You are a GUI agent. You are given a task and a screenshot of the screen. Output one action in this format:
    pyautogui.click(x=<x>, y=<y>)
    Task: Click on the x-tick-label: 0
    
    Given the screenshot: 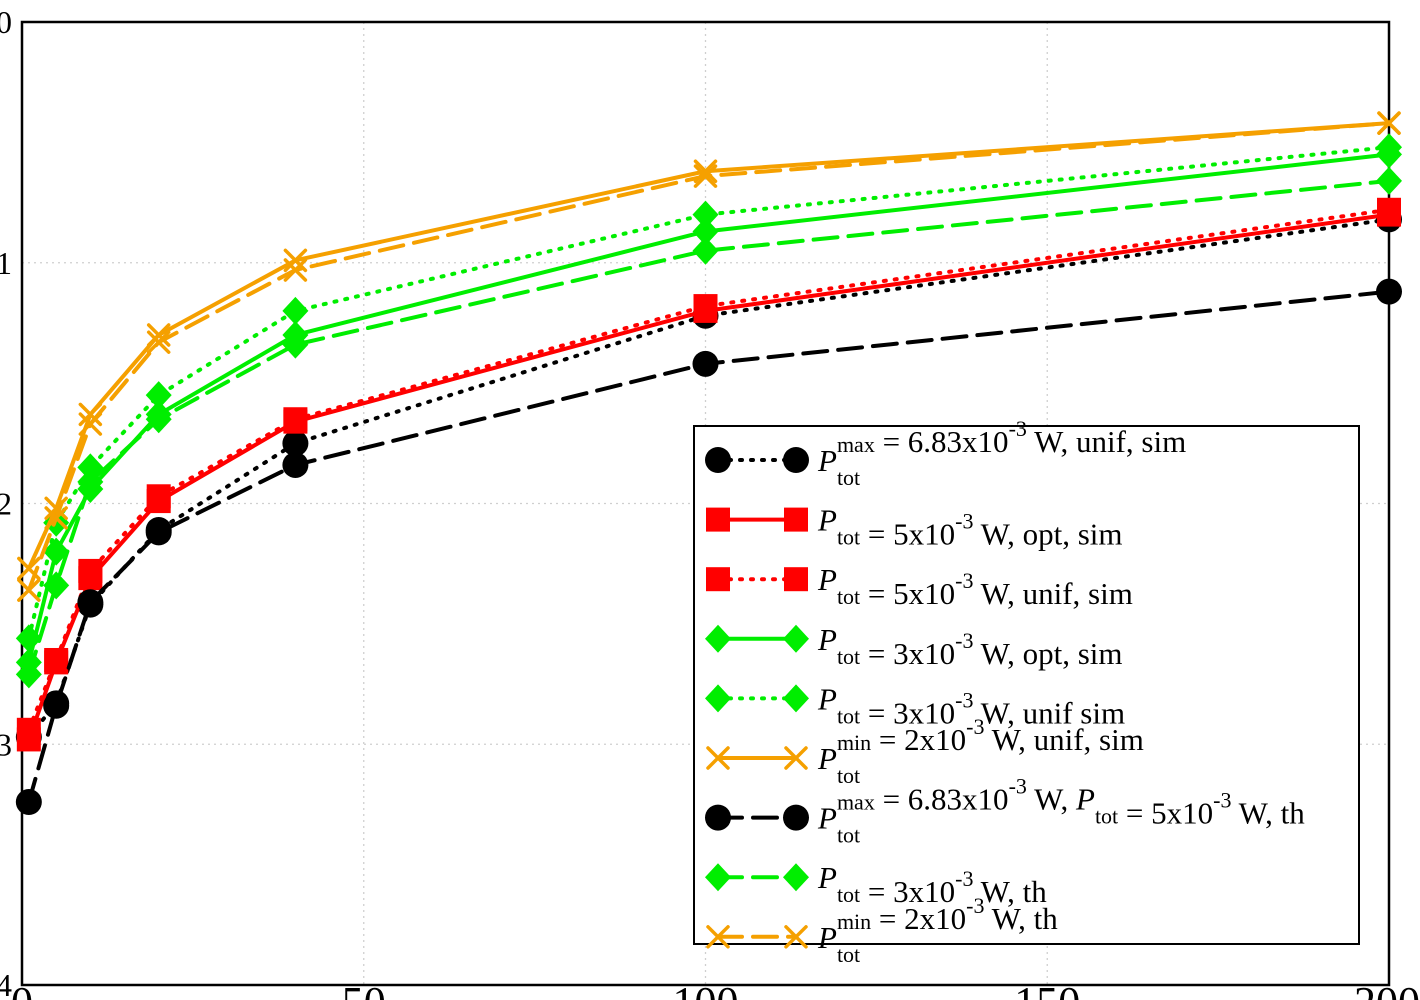 What is the action you would take?
    pyautogui.click(x=22, y=989)
    